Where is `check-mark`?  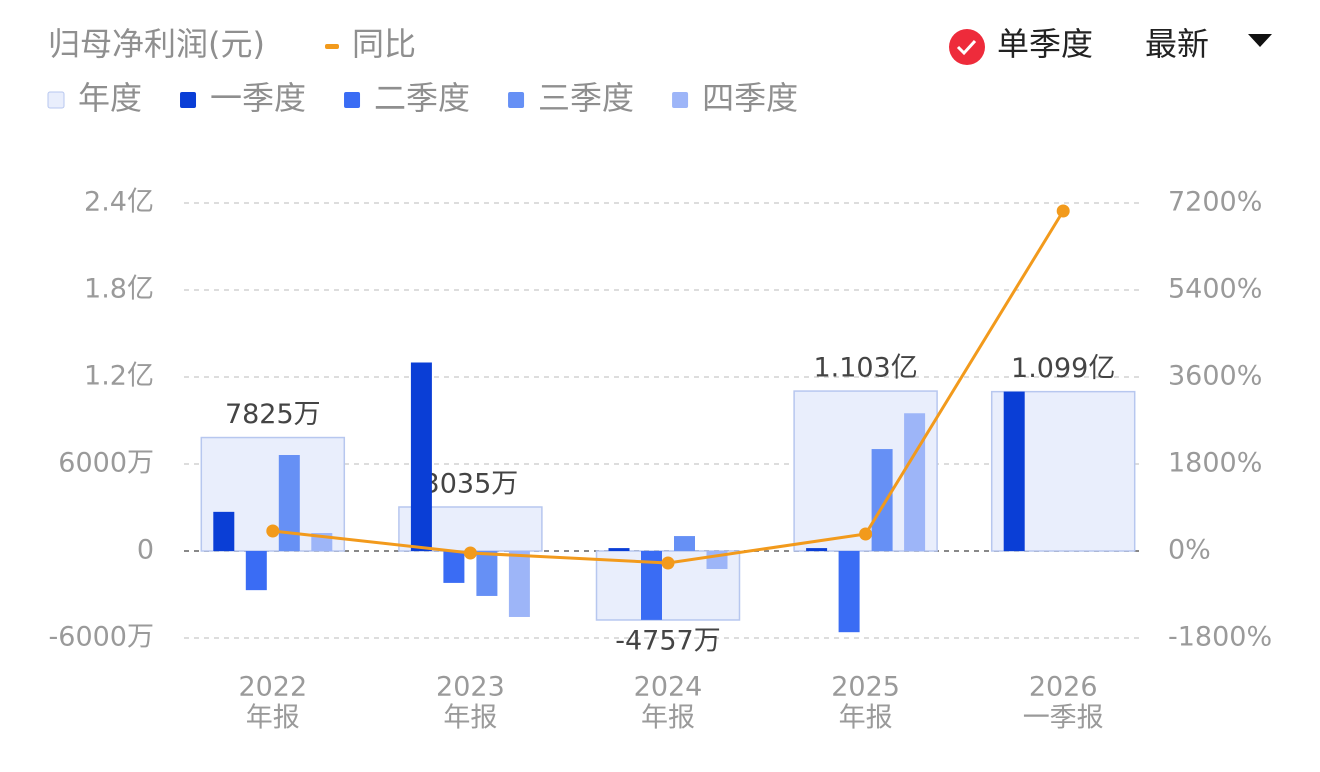 check-mark is located at coordinates (966, 47).